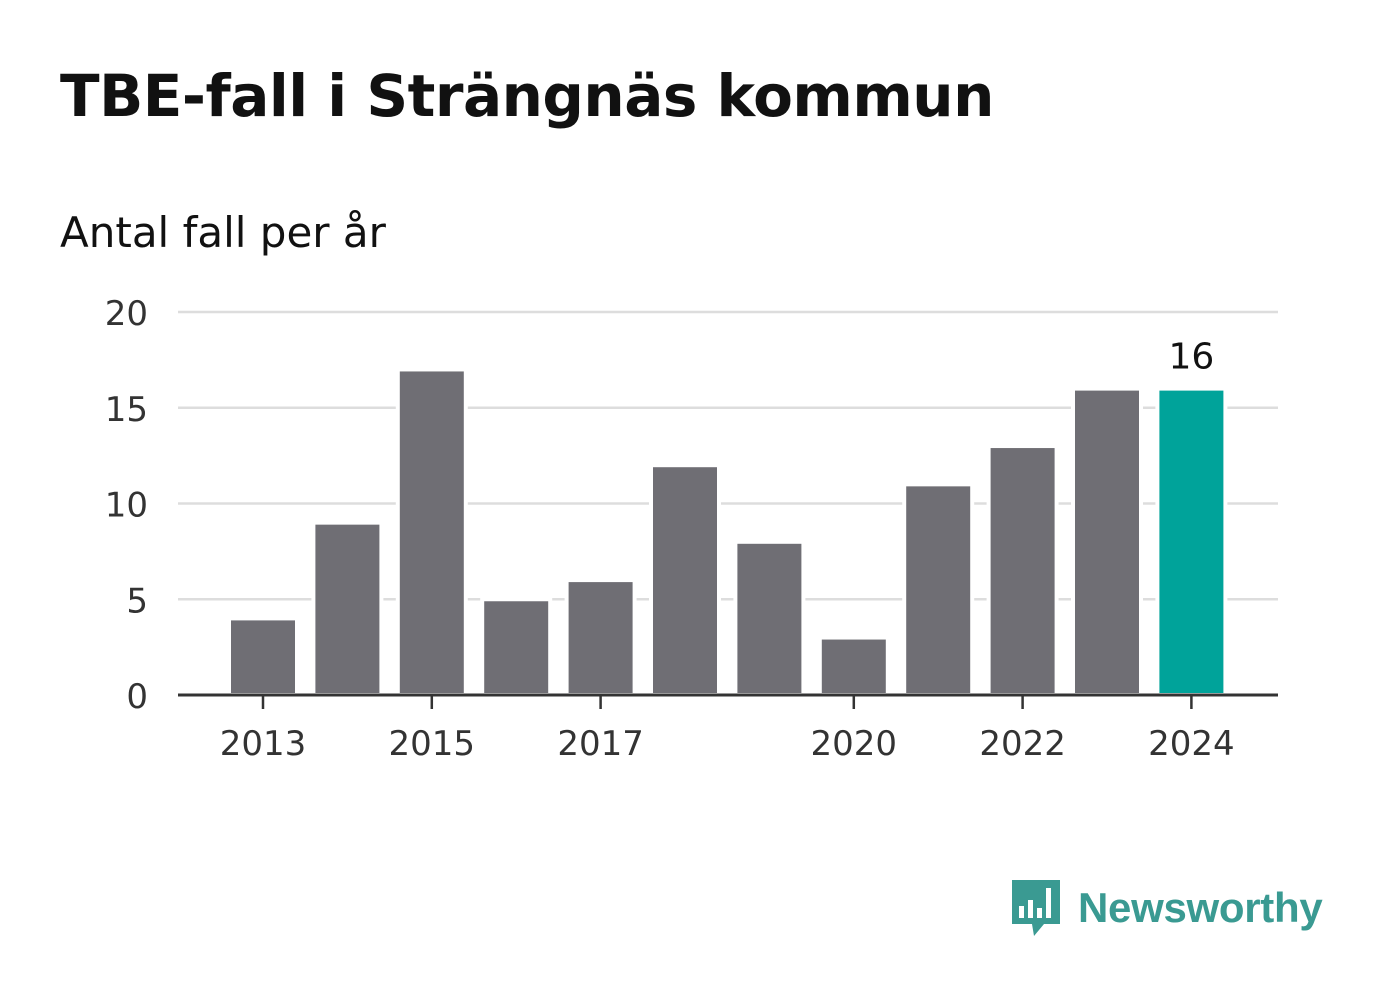 Image resolution: width=1382 pixels, height=999 pixels. I want to click on brand: Newsworthy, so click(1166, 908).